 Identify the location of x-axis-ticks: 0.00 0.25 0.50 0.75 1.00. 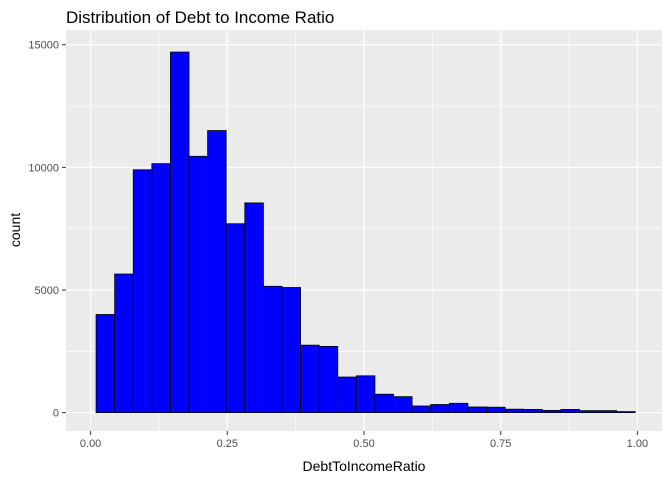
(364, 440).